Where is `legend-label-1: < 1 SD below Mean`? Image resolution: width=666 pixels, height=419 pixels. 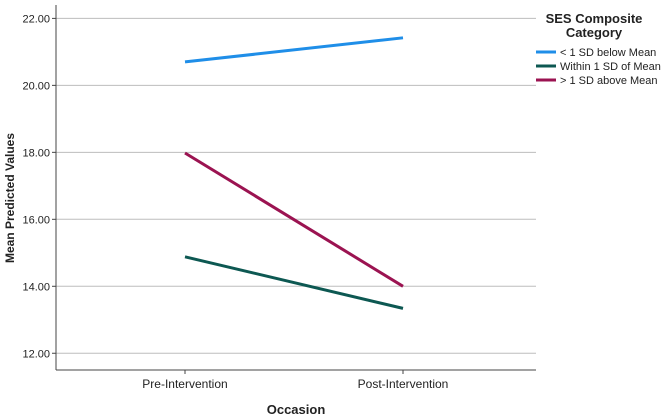 legend-label-1: < 1 SD below Mean is located at coordinates (608, 53).